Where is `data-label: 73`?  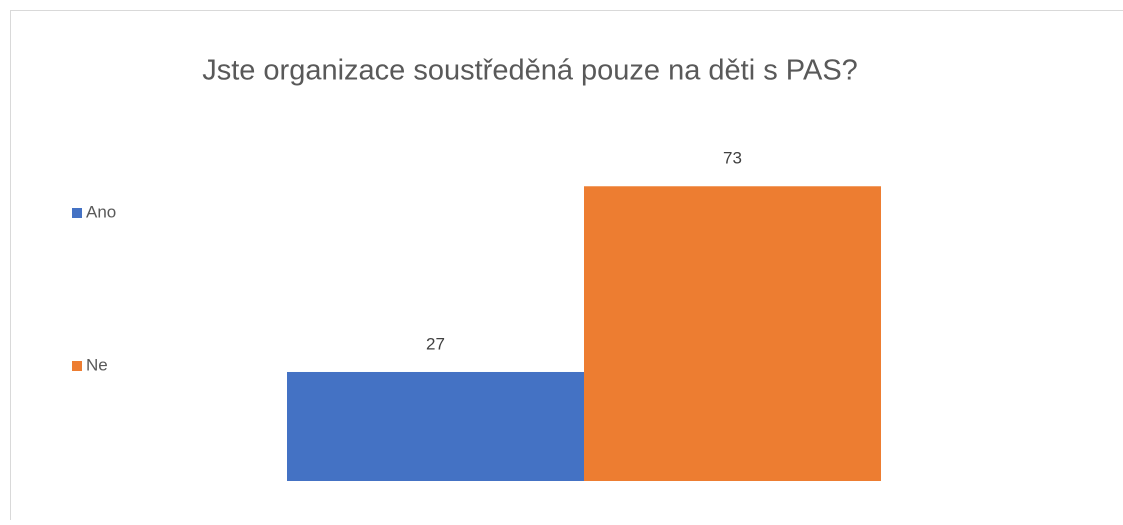 data-label: 73 is located at coordinates (732, 158).